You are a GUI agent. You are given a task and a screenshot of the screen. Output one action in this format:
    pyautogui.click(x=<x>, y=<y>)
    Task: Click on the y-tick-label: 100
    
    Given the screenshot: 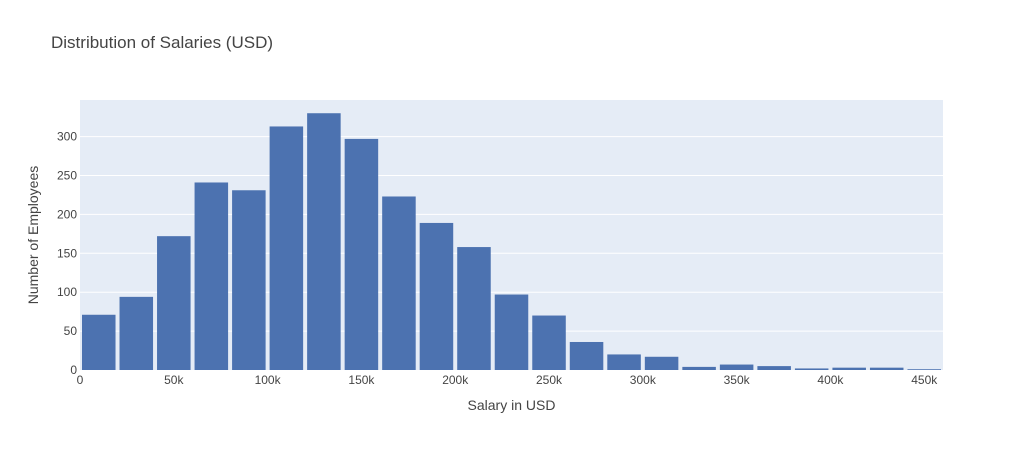 What is the action you would take?
    pyautogui.click(x=67, y=292)
    